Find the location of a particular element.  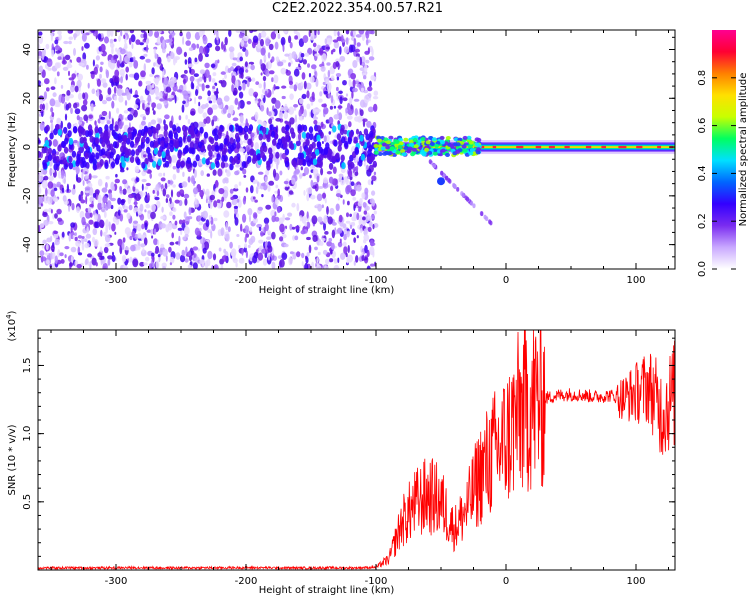

x-tick-label: -100 is located at coordinates (376, 280).